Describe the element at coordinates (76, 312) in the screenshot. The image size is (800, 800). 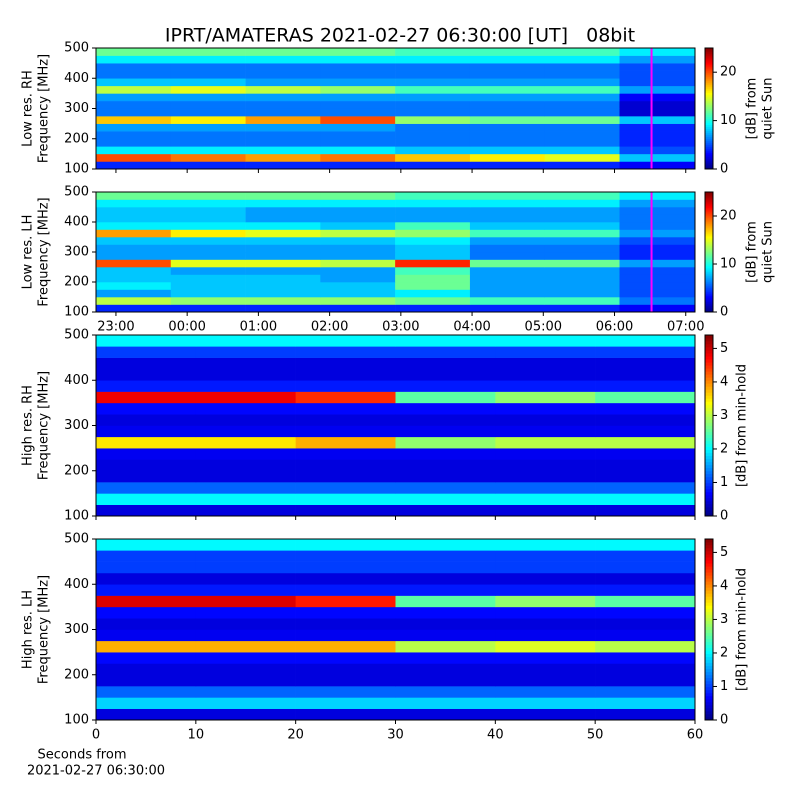
I see `y-tick-label: 100` at that location.